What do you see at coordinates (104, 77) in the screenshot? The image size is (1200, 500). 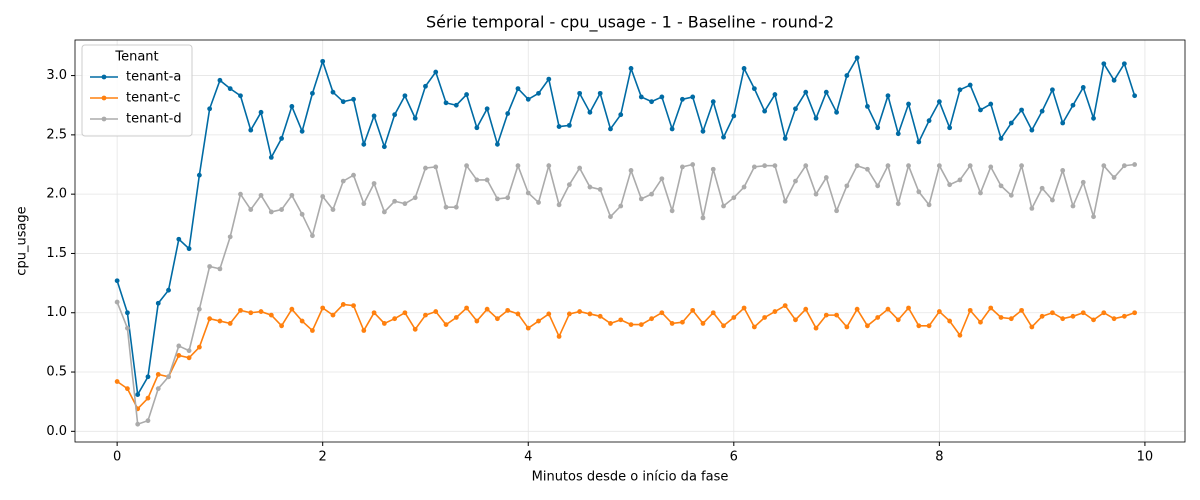 I see `legend-marker` at bounding box center [104, 77].